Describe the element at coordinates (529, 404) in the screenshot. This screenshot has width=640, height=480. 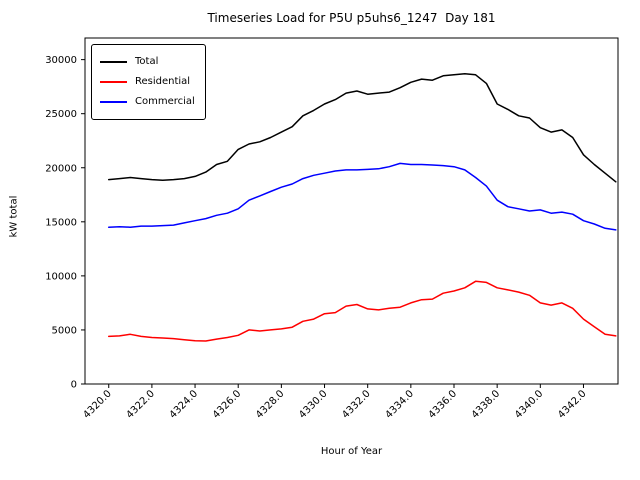
I see `x-tick-label: 4340.0` at that location.